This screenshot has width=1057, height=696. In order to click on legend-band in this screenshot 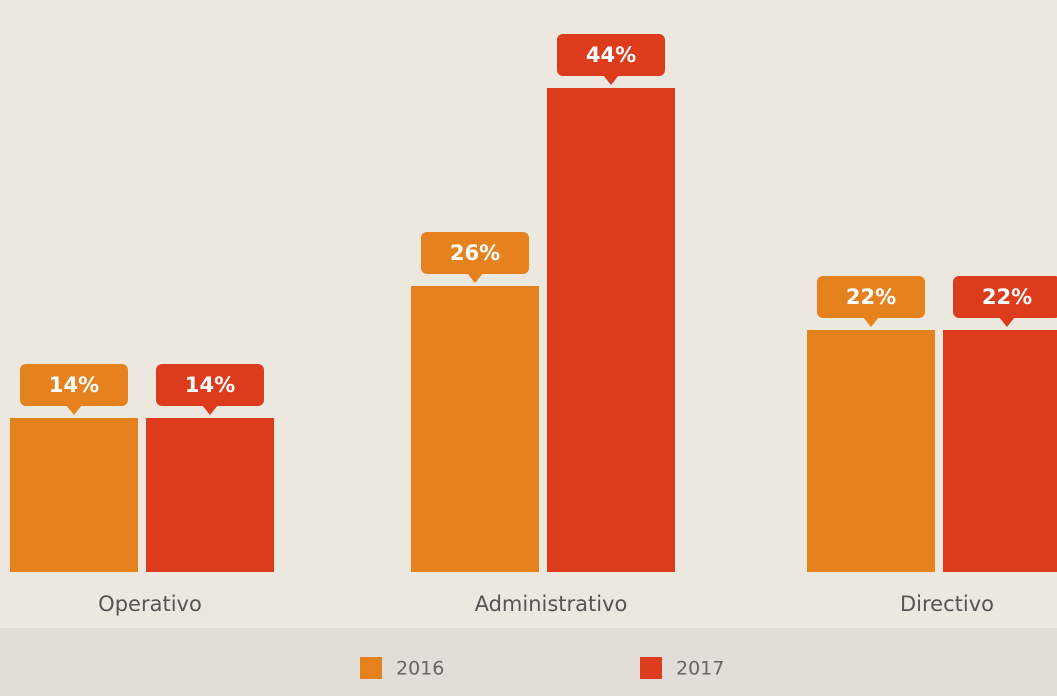, I will do `click(528, 662)`.